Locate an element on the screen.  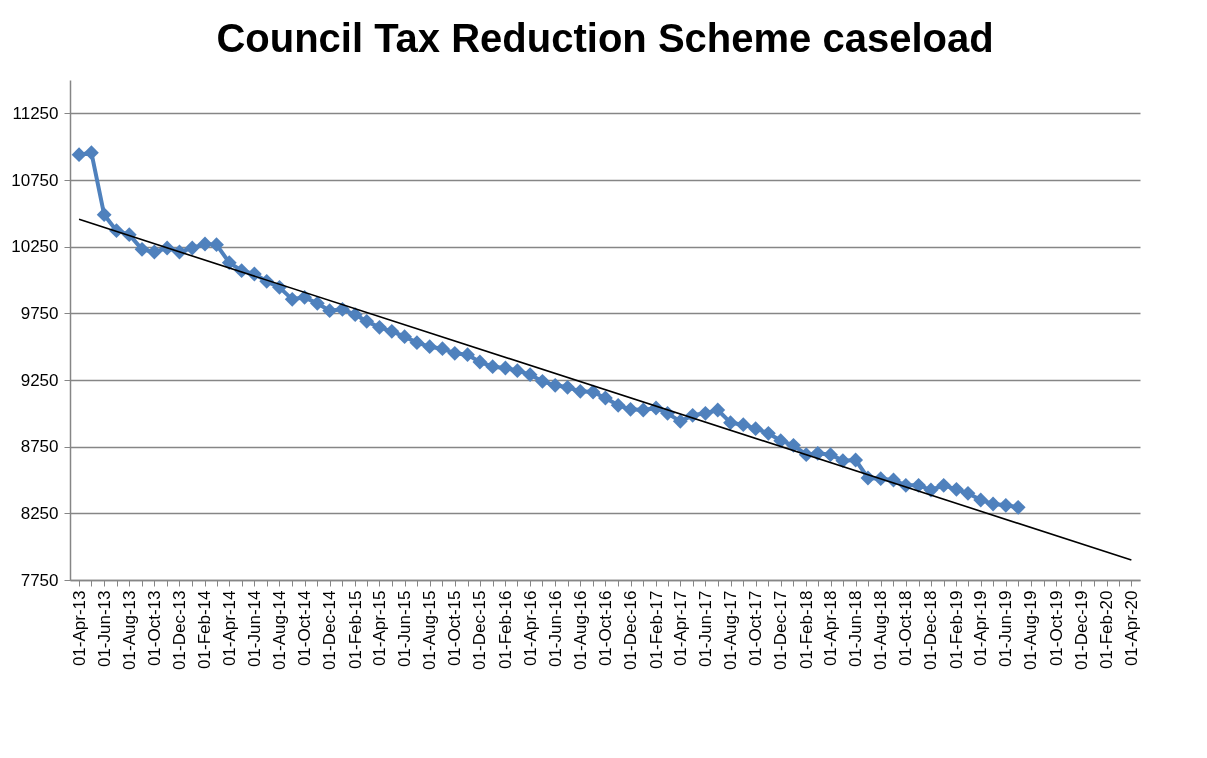
x-tick-label: 01-Aug-17 is located at coordinates (731, 630).